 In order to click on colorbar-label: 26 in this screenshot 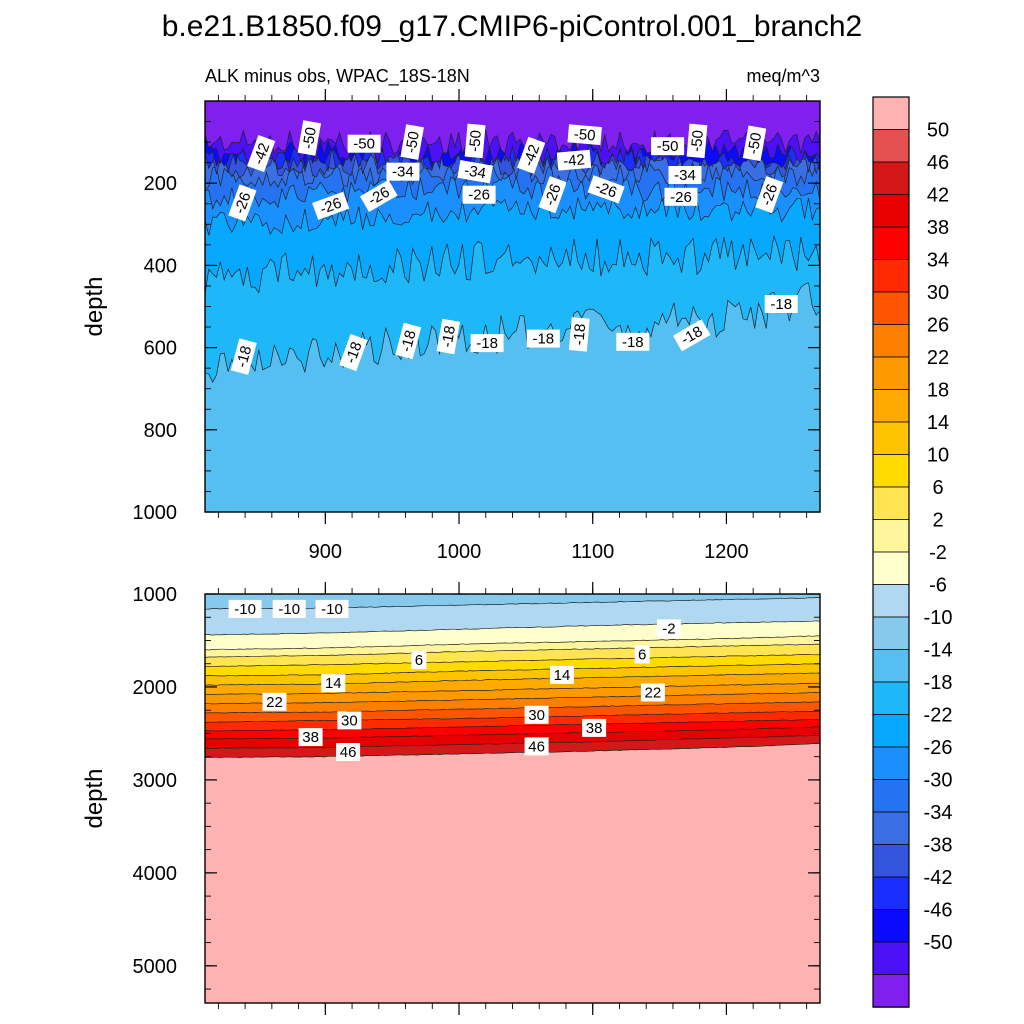, I will do `click(938, 326)`.